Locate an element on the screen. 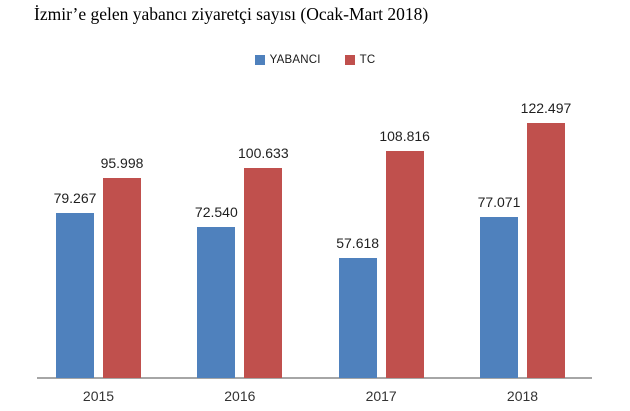  x-axis-label-2015: 2015 is located at coordinates (98, 396).